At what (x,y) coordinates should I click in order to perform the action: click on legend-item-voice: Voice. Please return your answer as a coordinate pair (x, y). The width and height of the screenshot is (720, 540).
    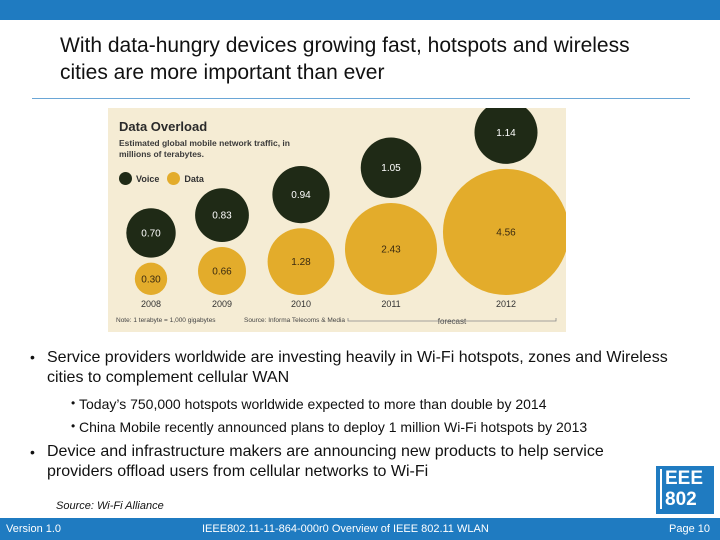
    Looking at the image, I should click on (139, 178).